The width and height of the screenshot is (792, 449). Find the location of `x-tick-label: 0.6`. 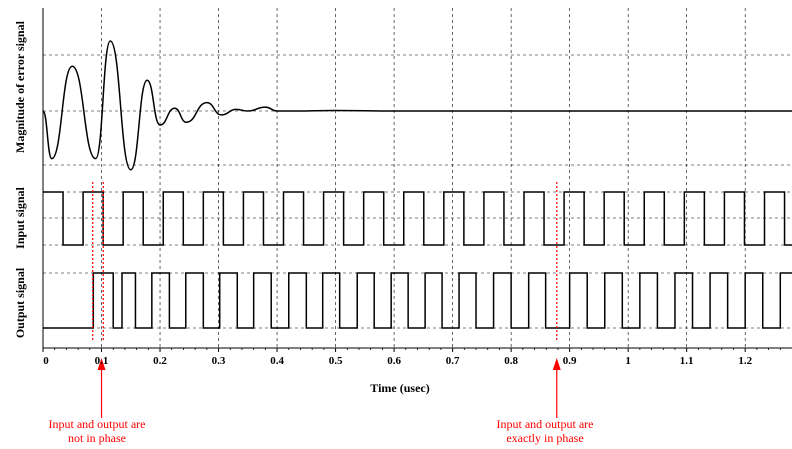

x-tick-label: 0.6 is located at coordinates (394, 361).